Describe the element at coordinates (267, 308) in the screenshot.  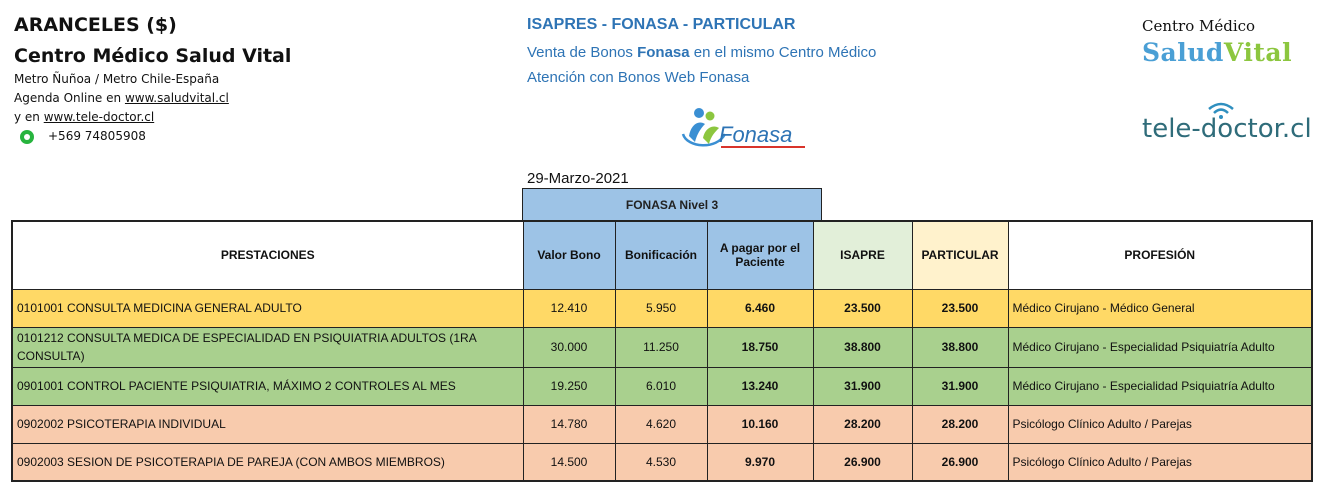
I see `cell-prestacion: 0101001 CONSULTA MEDICINA GENERAL ADULTO` at that location.